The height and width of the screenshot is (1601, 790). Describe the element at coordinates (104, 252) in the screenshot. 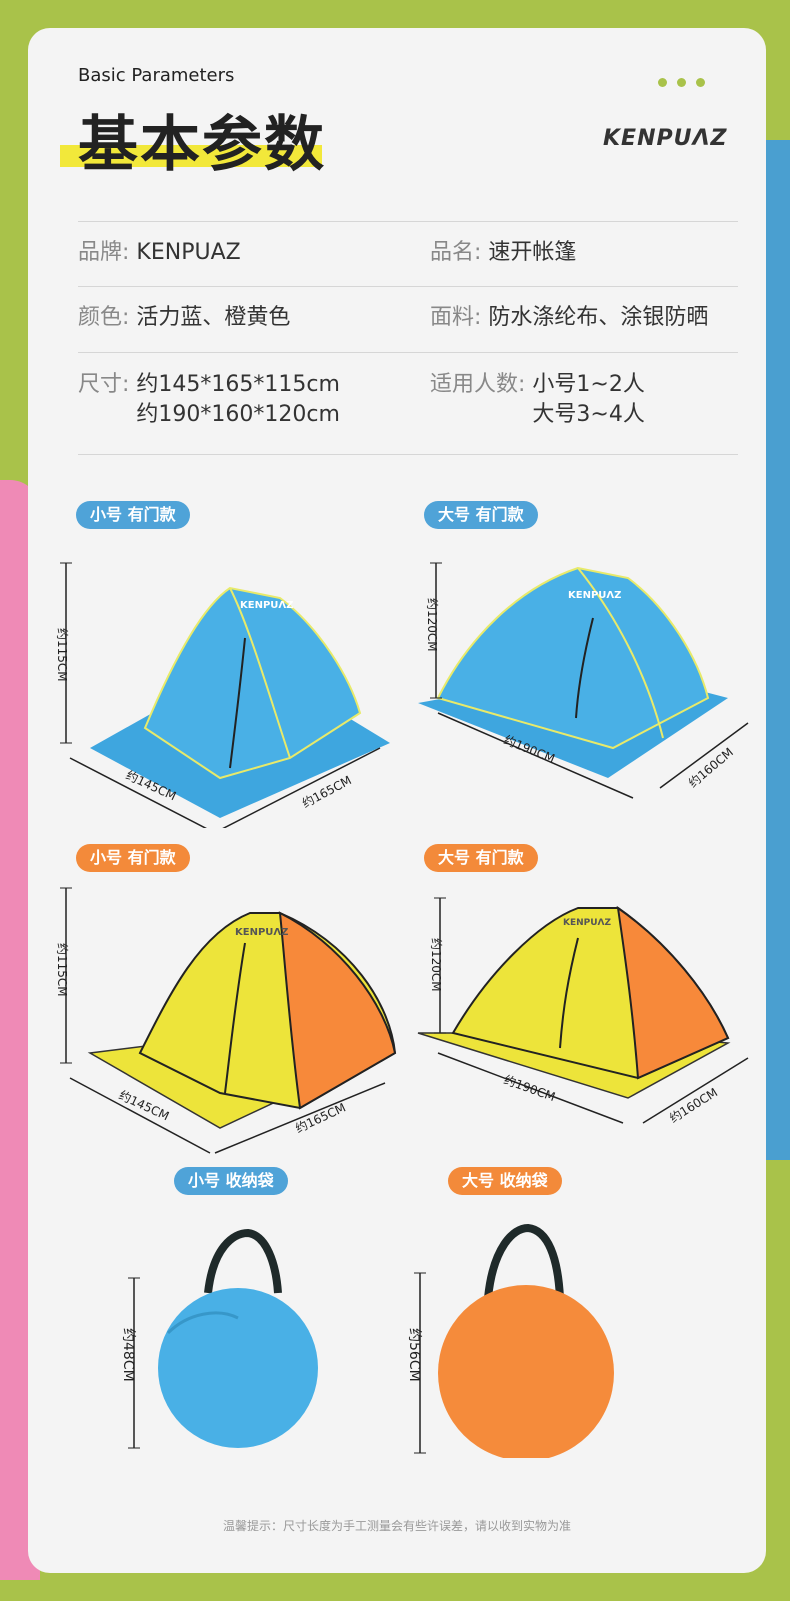

I see `param-key: 品牌:` at that location.